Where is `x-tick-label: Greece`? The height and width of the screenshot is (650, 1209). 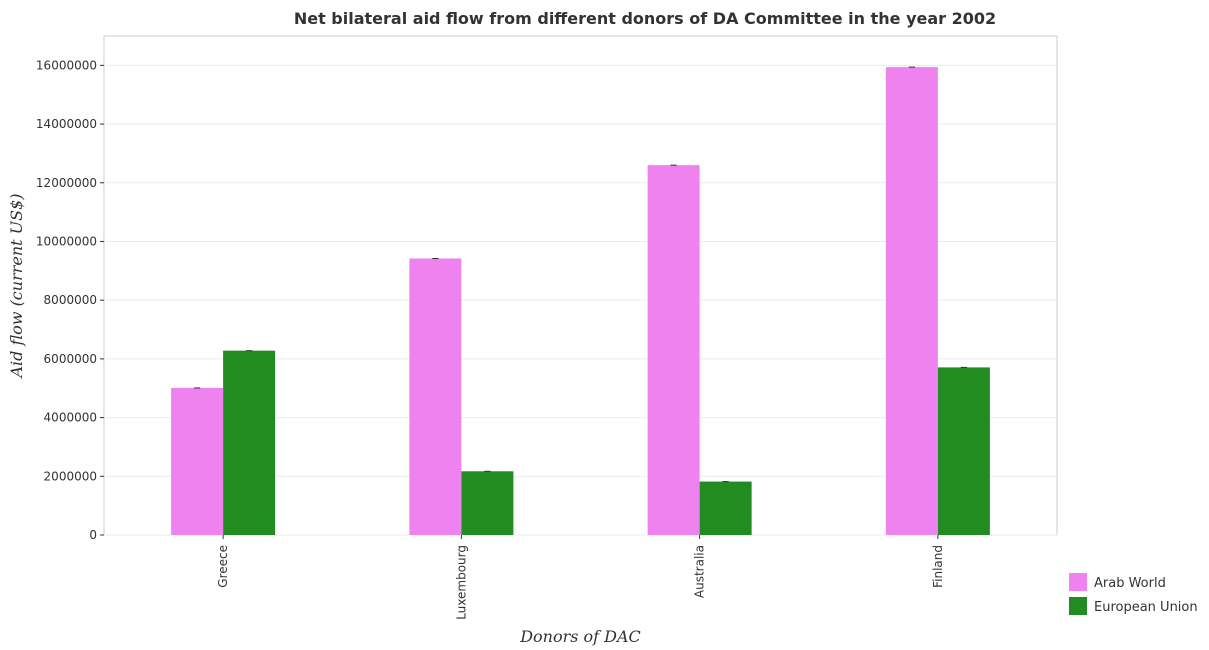 x-tick-label: Greece is located at coordinates (223, 566).